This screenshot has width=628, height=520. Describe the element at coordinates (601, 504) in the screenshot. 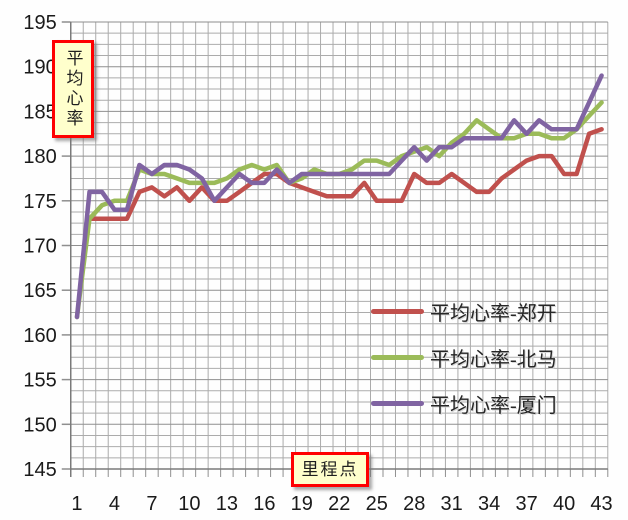

I see `x-tick-label: 43` at that location.